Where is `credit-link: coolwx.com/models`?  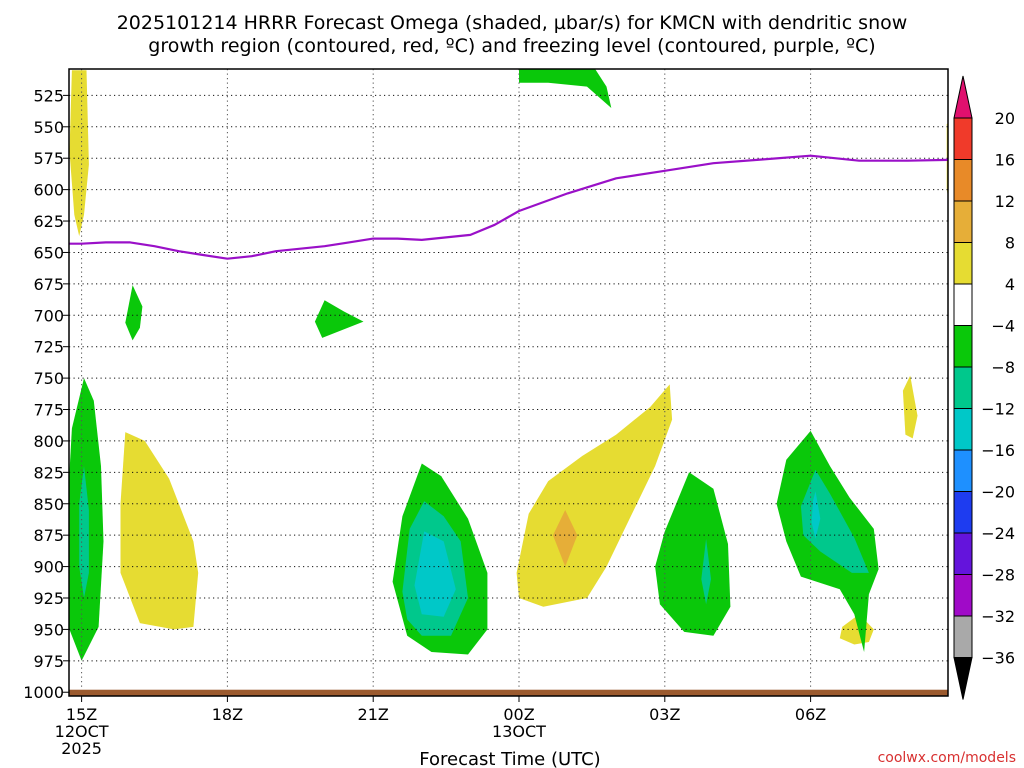
credit-link: coolwx.com/models is located at coordinates (947, 758).